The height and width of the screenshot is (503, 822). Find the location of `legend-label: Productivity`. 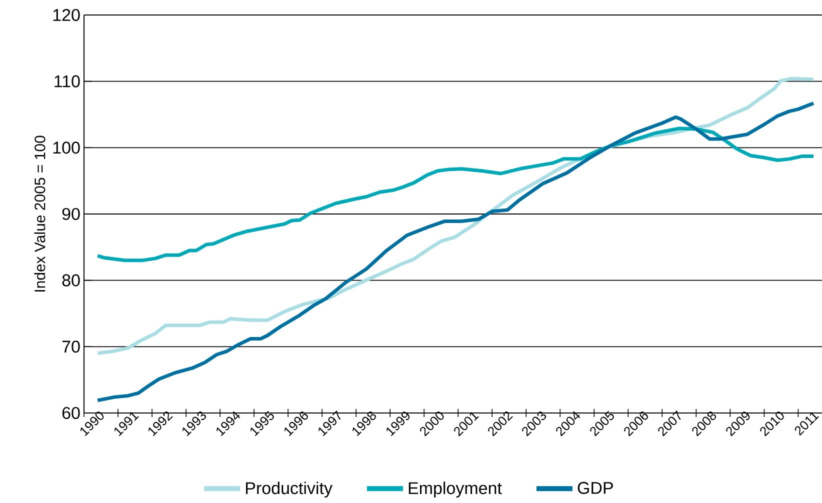

legend-label: Productivity is located at coordinates (289, 490).